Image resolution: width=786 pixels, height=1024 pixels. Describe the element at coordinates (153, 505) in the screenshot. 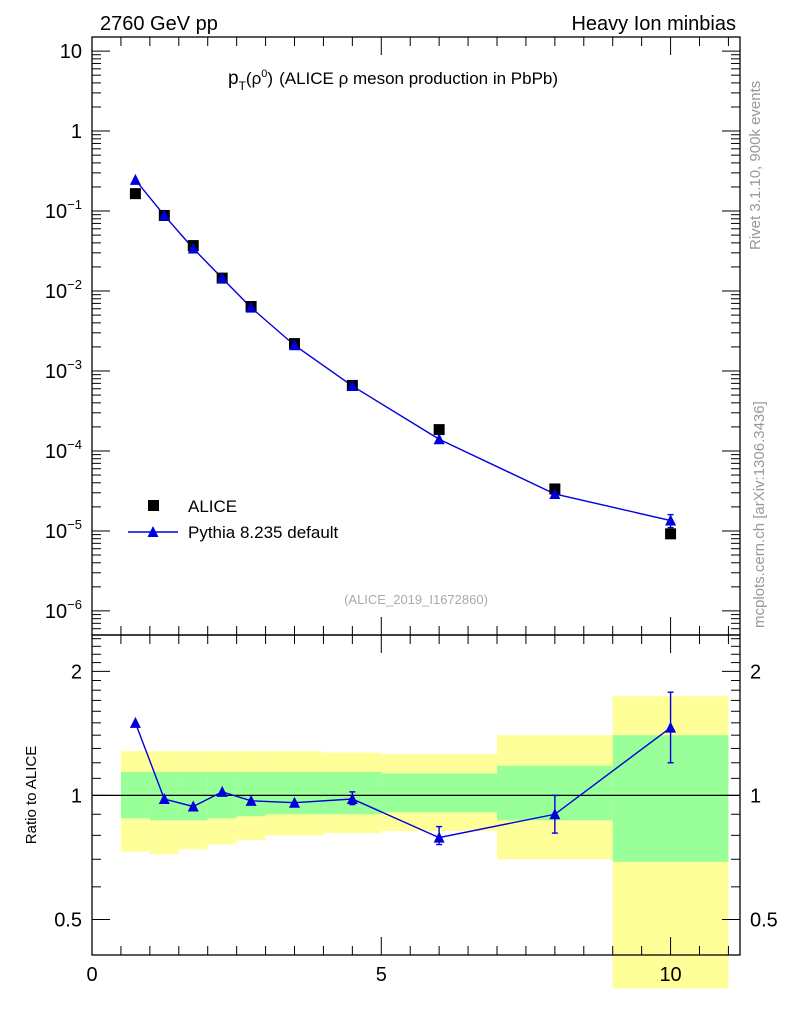

I see `legend-alice-marker` at that location.